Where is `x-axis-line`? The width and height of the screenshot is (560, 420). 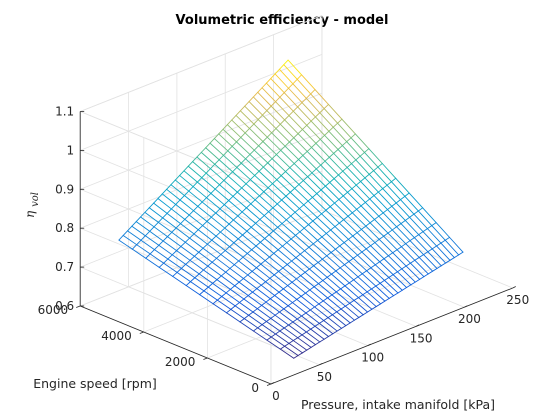 x-axis-line is located at coordinates (392, 336).